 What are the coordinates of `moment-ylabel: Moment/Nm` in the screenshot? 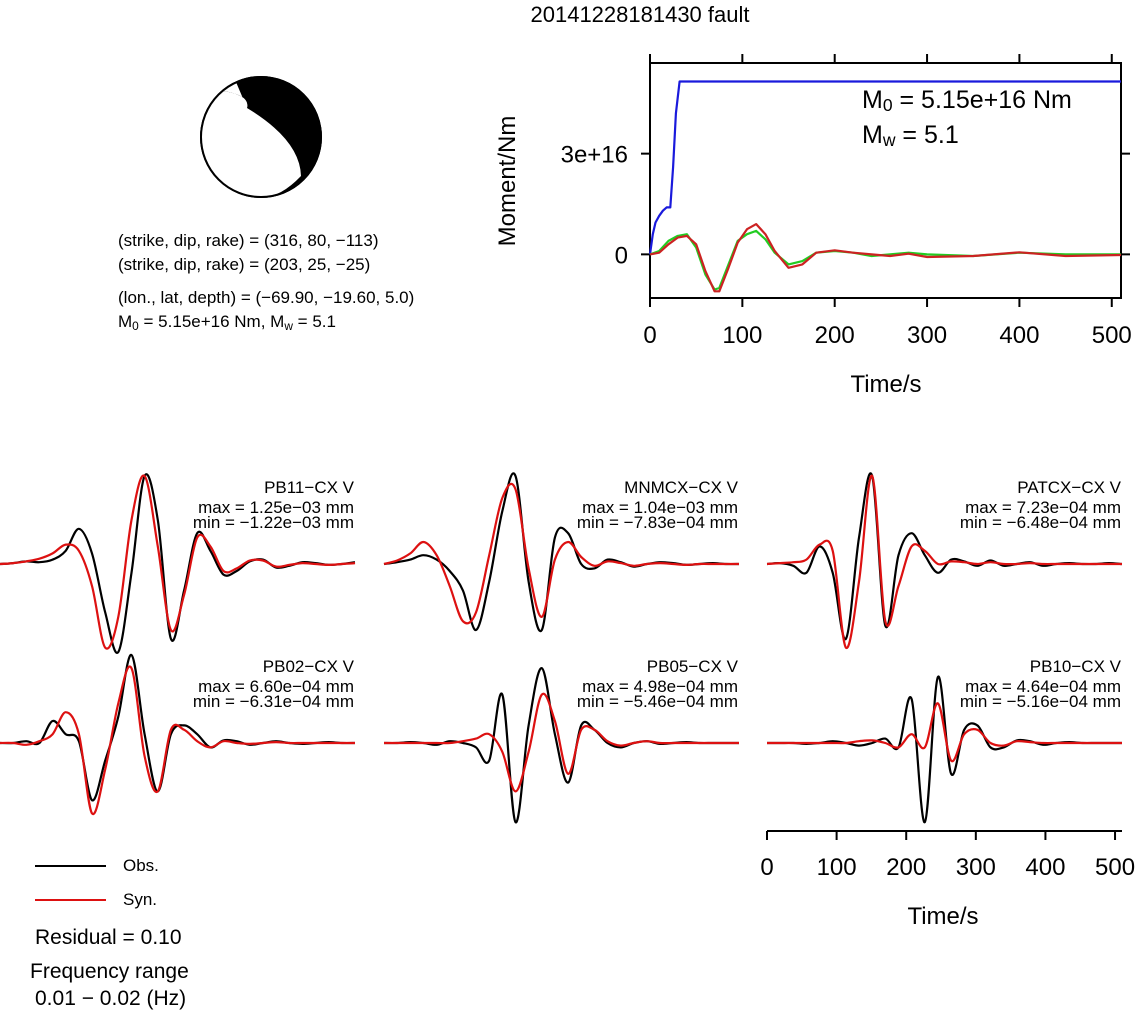 It's located at (507, 181).